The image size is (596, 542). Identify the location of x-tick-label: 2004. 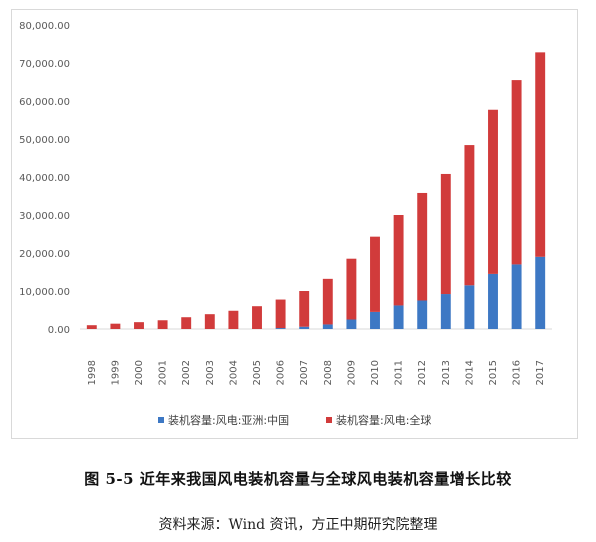
(233, 372).